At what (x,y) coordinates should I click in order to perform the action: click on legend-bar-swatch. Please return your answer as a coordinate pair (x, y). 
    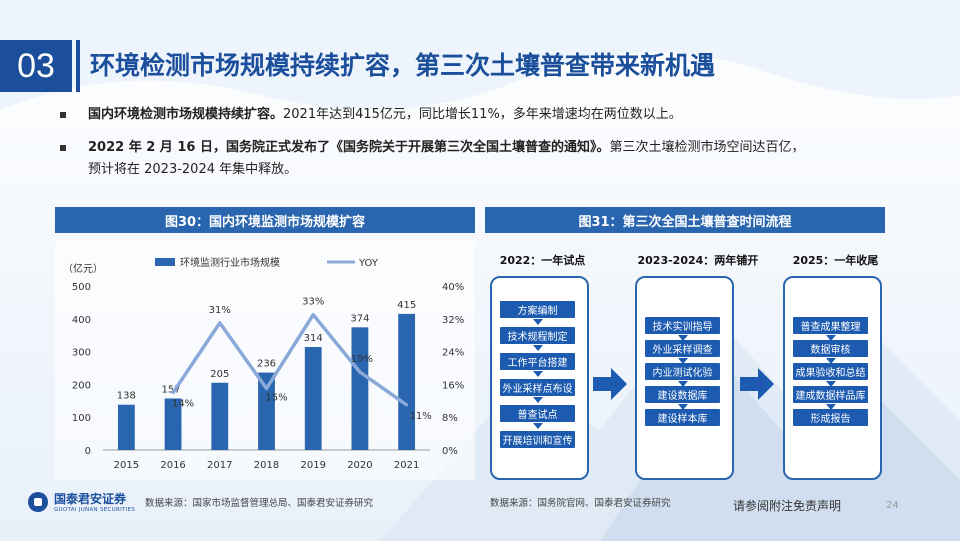
    Looking at the image, I should click on (165, 262).